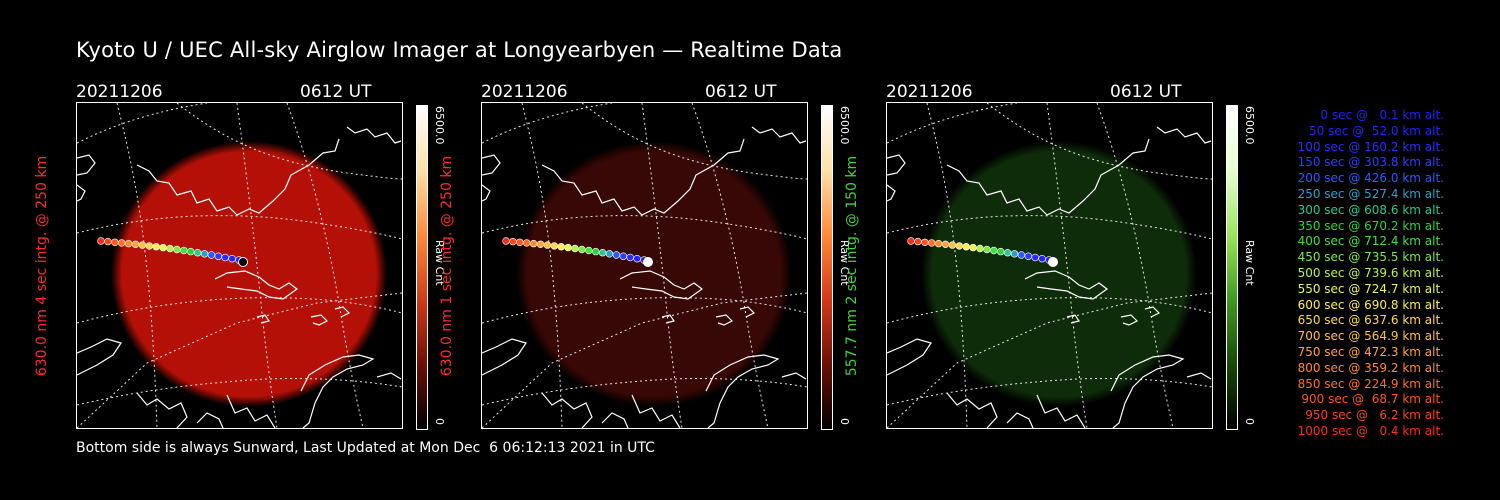 The image size is (1500, 500). I want to click on panel-channel-label: 557.7 nm 2 sec intg. @ 150 km, so click(852, 266).